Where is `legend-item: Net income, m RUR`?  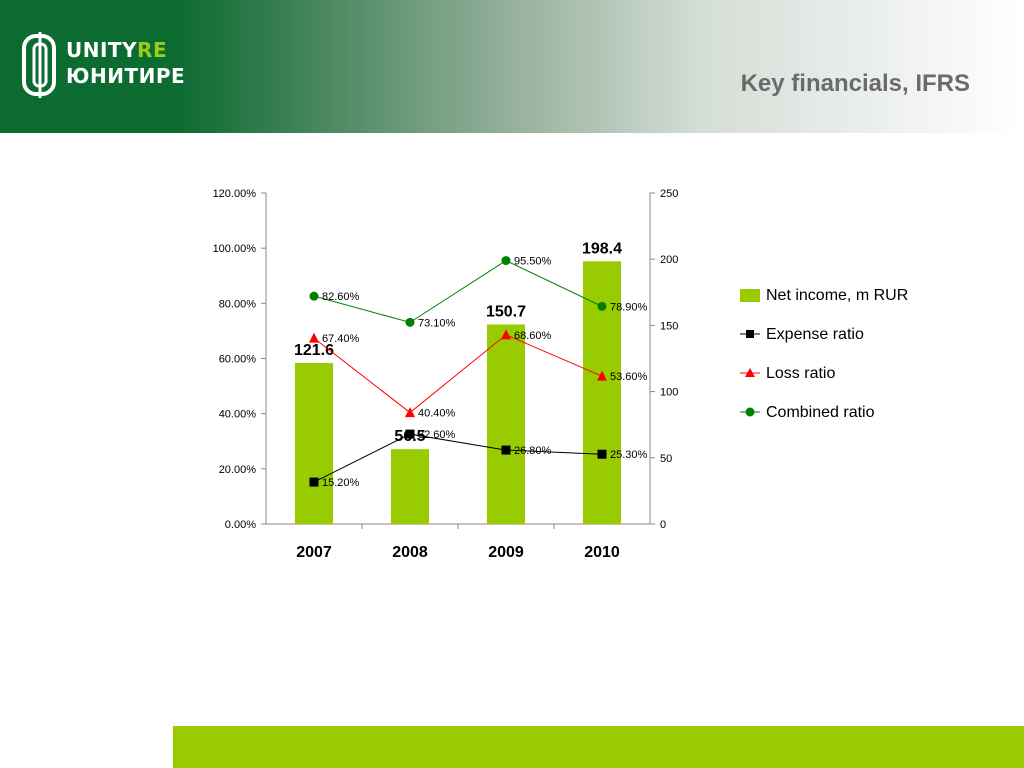
legend-item: Net income, m RUR is located at coordinates (824, 304).